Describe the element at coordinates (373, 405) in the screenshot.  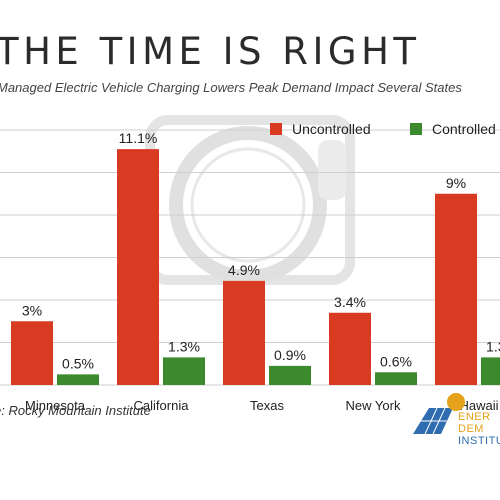
I see `category-label: New York` at that location.